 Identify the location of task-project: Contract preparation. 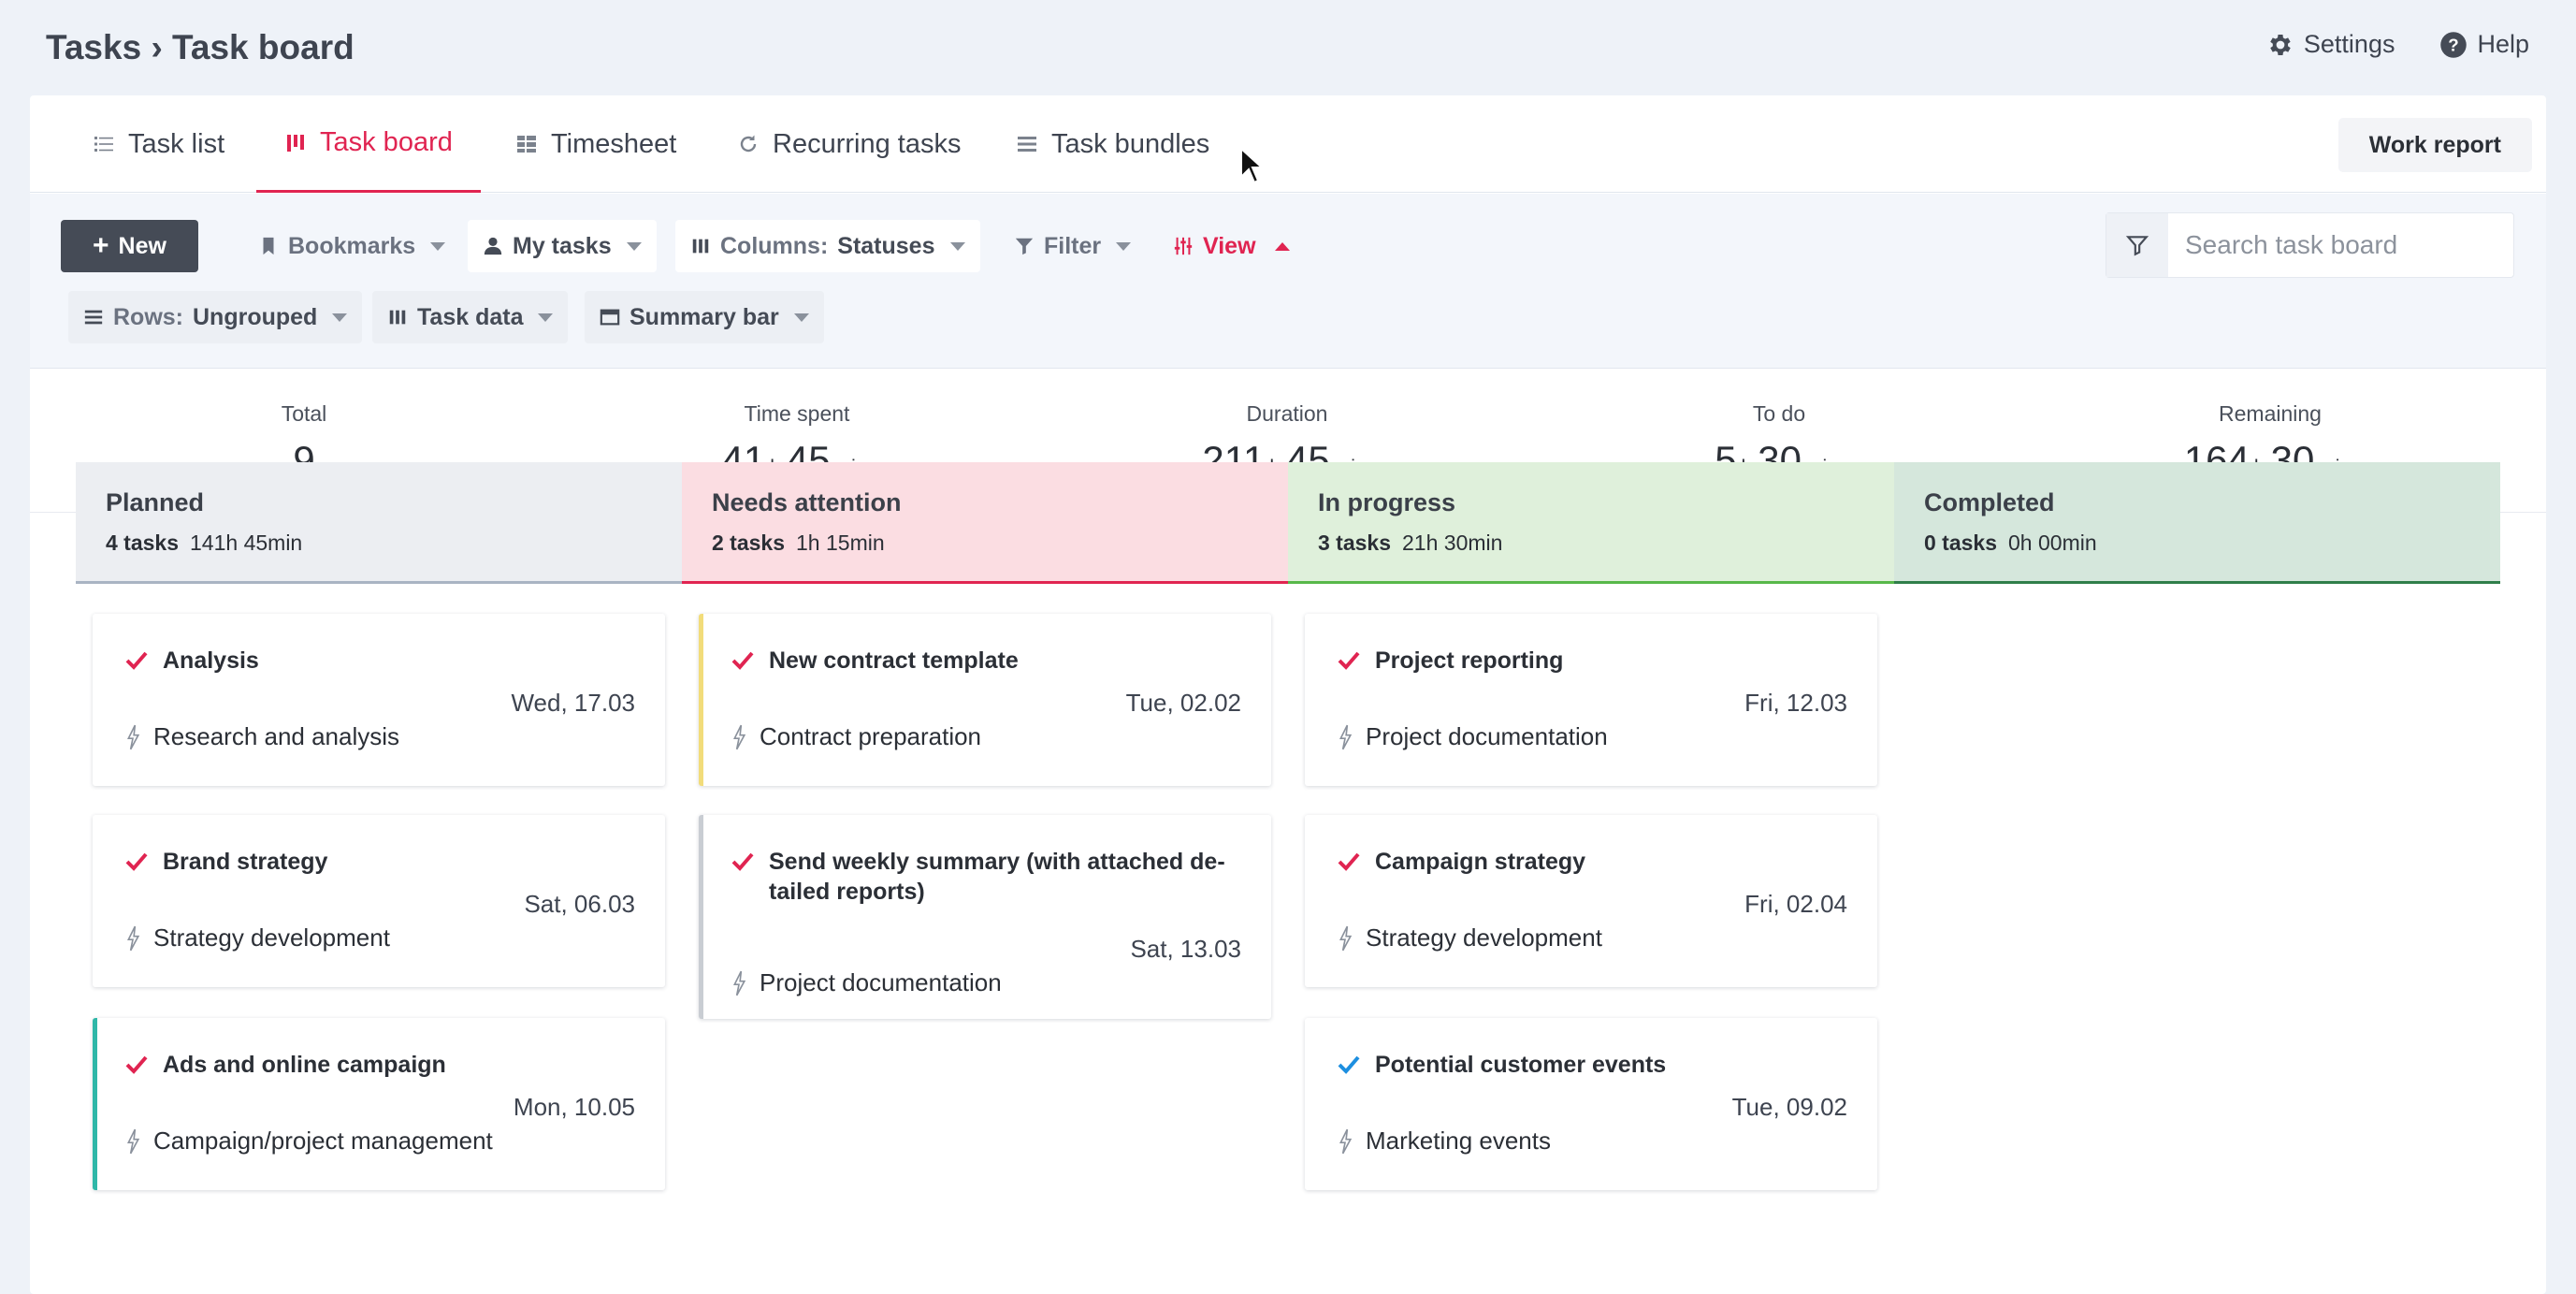
(856, 736).